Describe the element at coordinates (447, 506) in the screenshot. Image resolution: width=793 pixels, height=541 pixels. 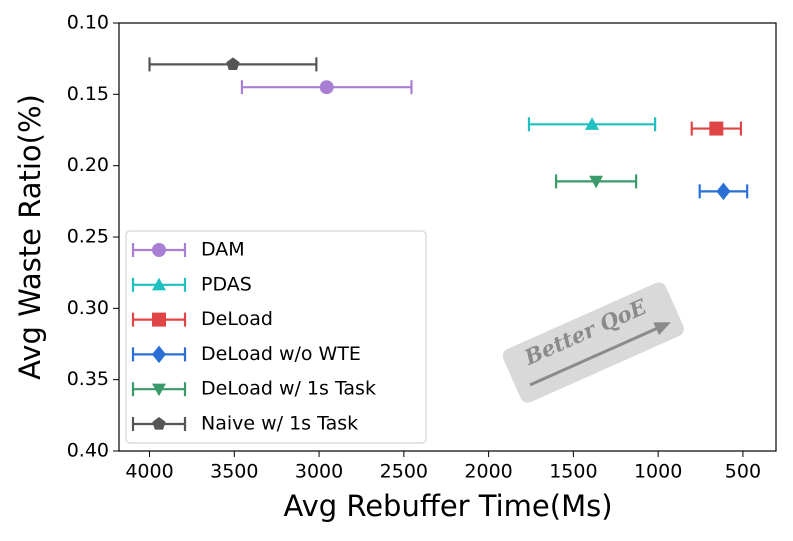
I see `x-axis-title: Avg Rebuffer Time(Ms)` at that location.